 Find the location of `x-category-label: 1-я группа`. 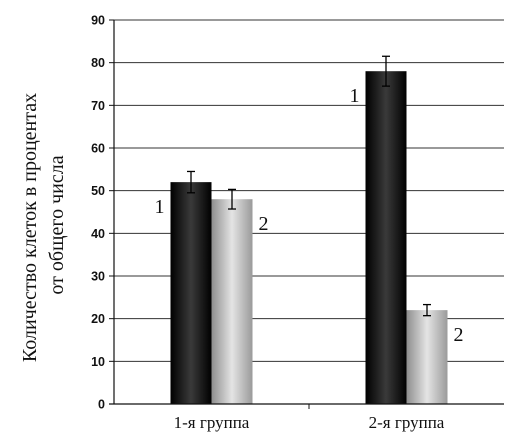

x-category-label: 1-я группа is located at coordinates (212, 422).